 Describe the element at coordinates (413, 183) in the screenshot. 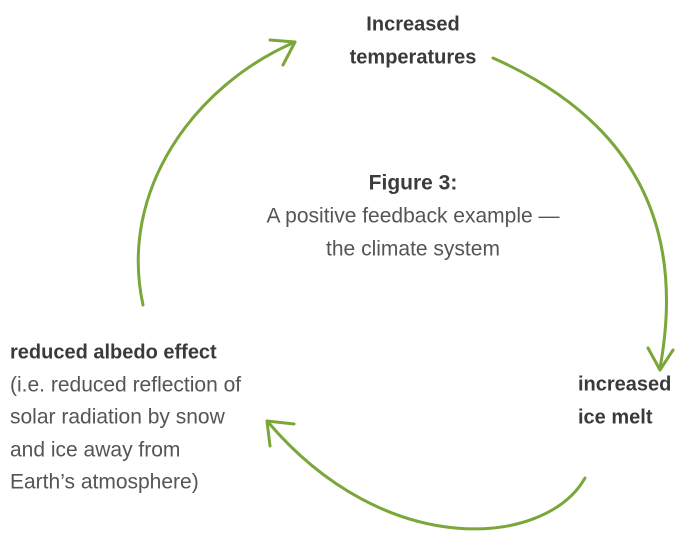

I see `caption-label: Figure 3:` at that location.